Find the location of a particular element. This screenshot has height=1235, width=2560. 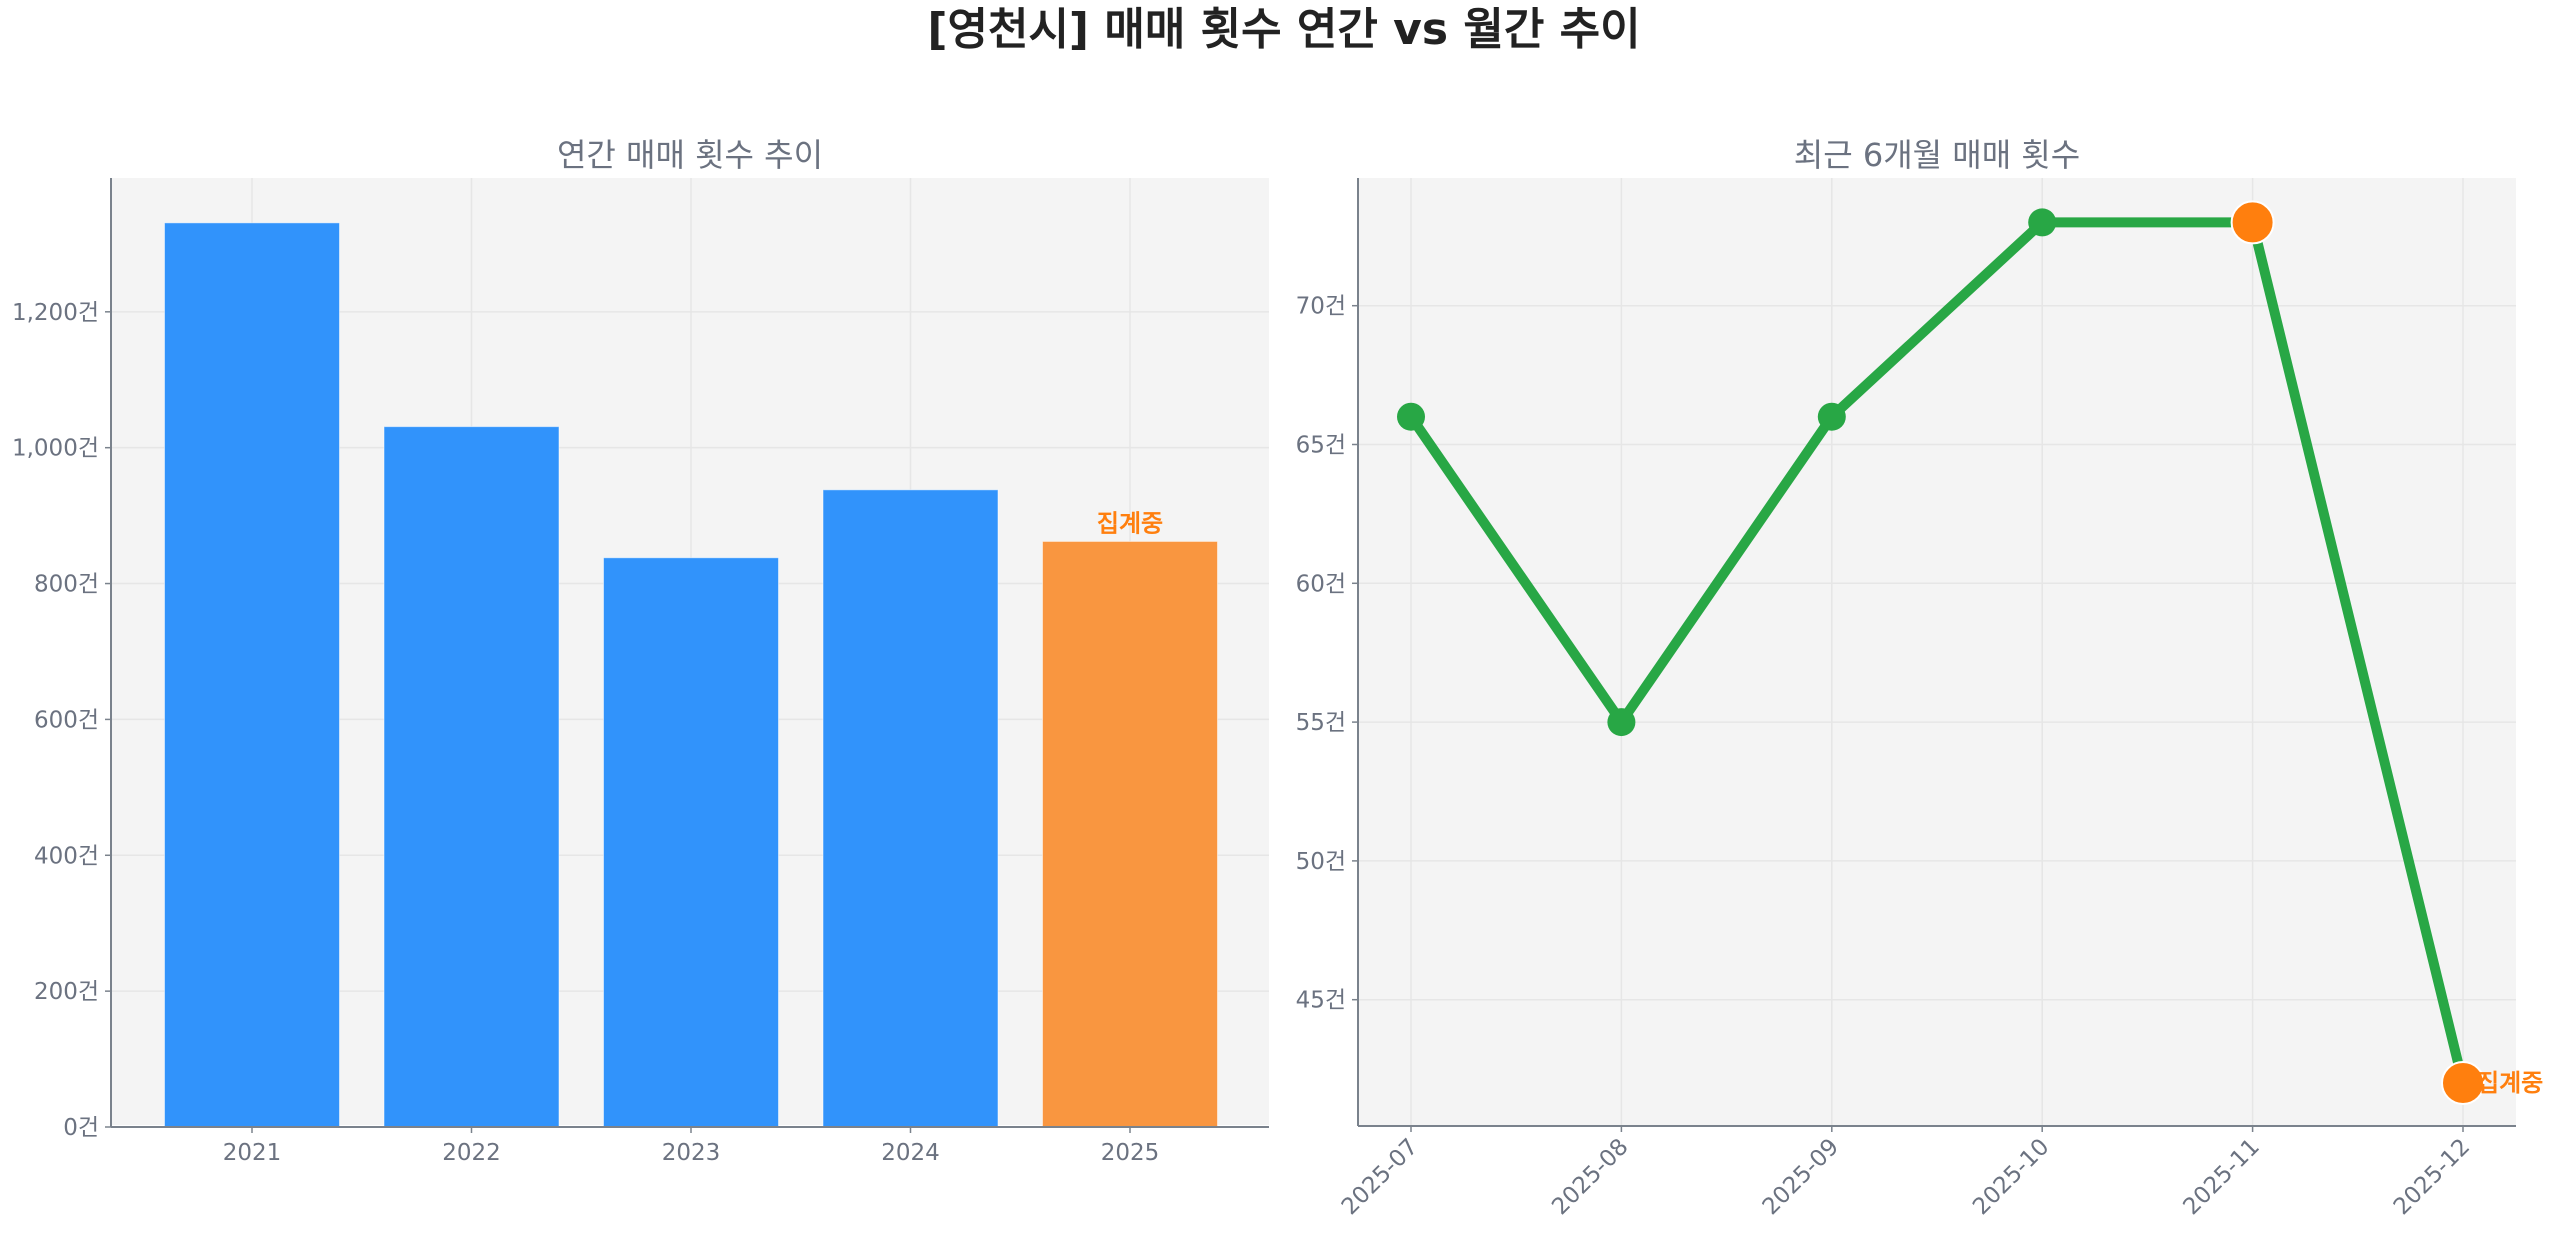

bar-2021 is located at coordinates (252, 675).